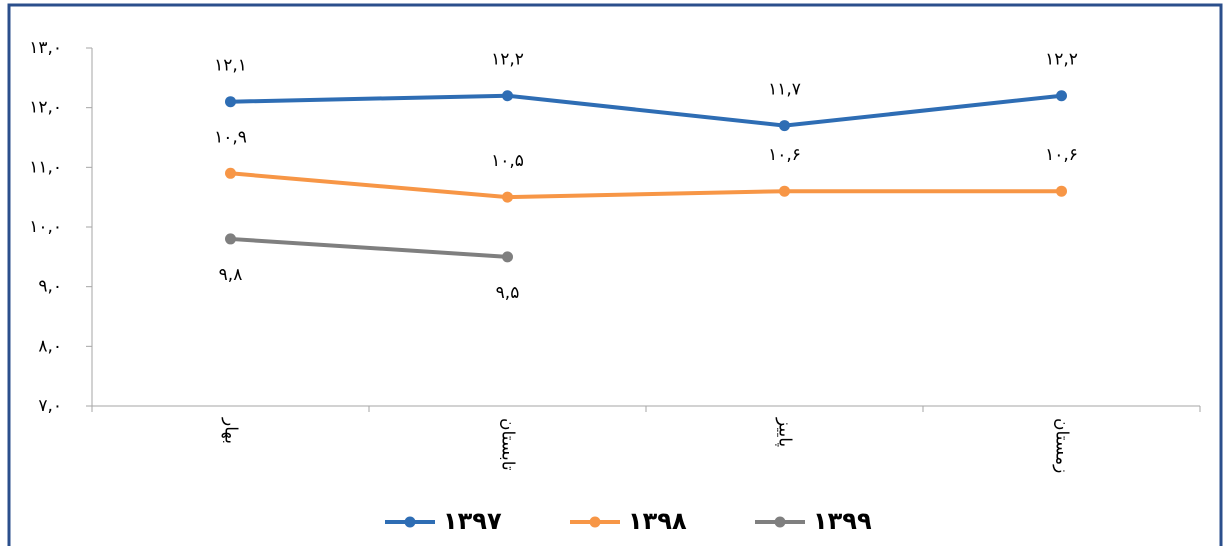 This screenshot has height=546, width=1227. I want to click on data-label: ۱۰,۹, so click(230, 137).